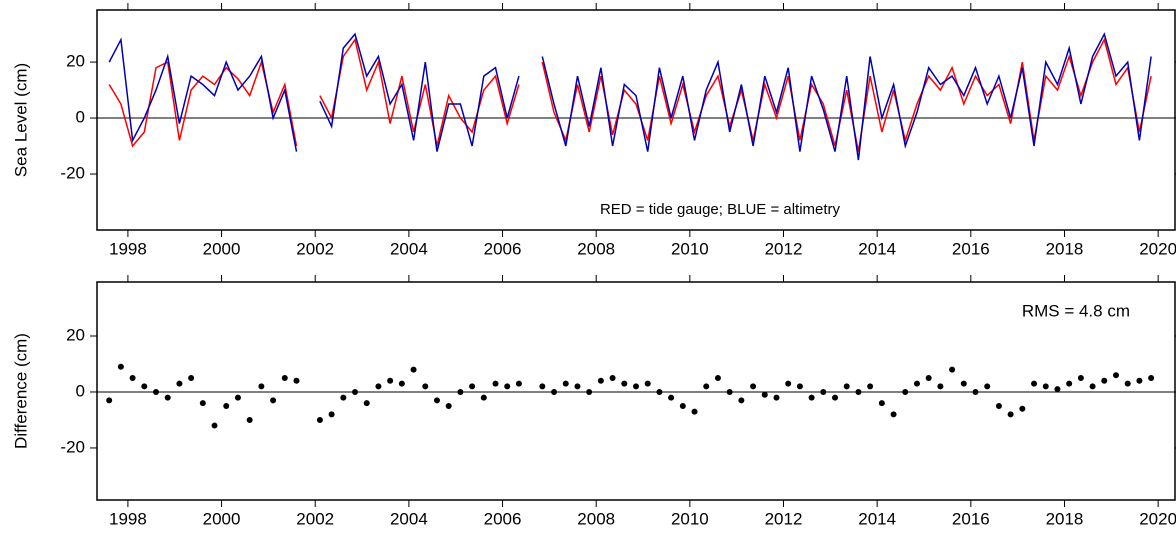  What do you see at coordinates (20, 391) in the screenshot?
I see `y-axis-label: Difference (cm)` at bounding box center [20, 391].